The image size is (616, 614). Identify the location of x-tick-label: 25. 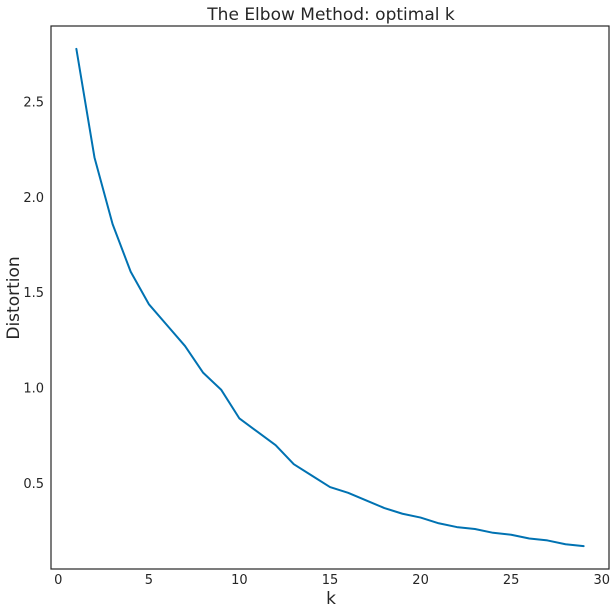
(511, 580).